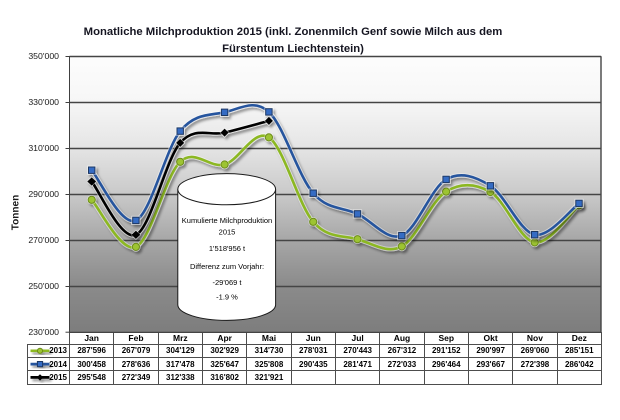 The image size is (620, 420). I want to click on svg-text: -1.9 %, so click(227, 297).